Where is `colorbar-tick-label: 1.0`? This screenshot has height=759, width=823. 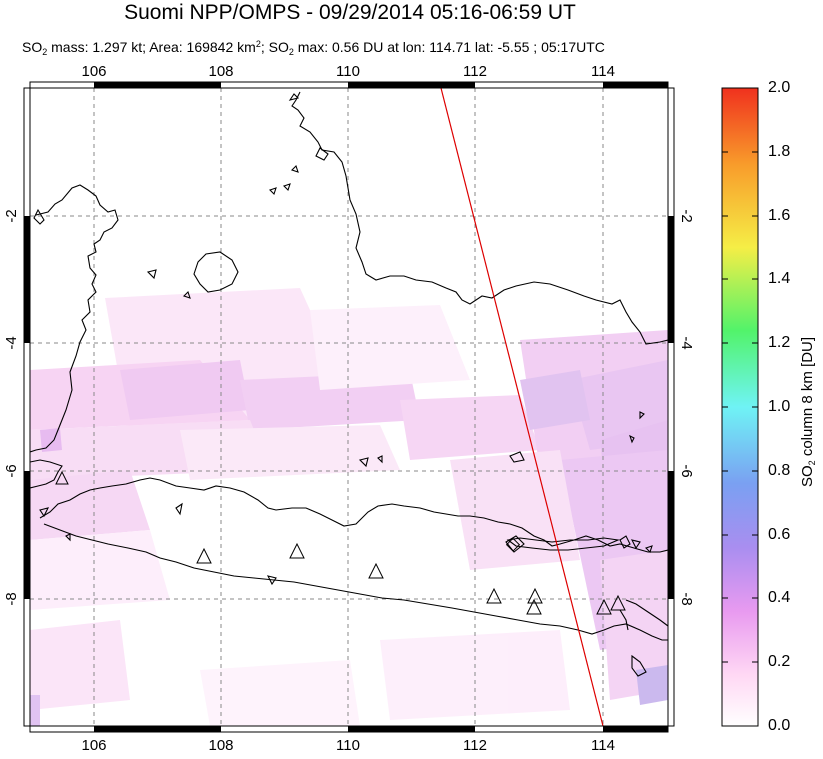
colorbar-tick-label: 1.0 is located at coordinates (779, 406).